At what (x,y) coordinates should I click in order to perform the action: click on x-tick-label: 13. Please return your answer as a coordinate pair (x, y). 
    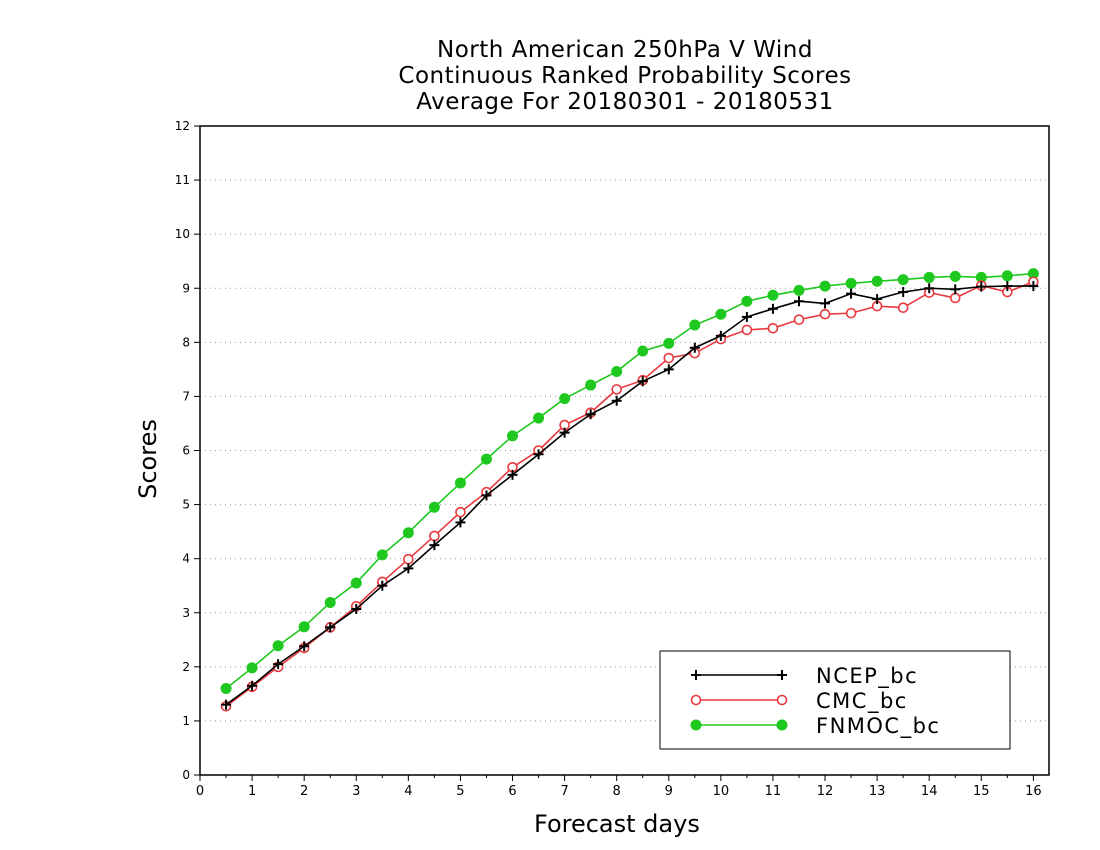
    Looking at the image, I should click on (877, 791).